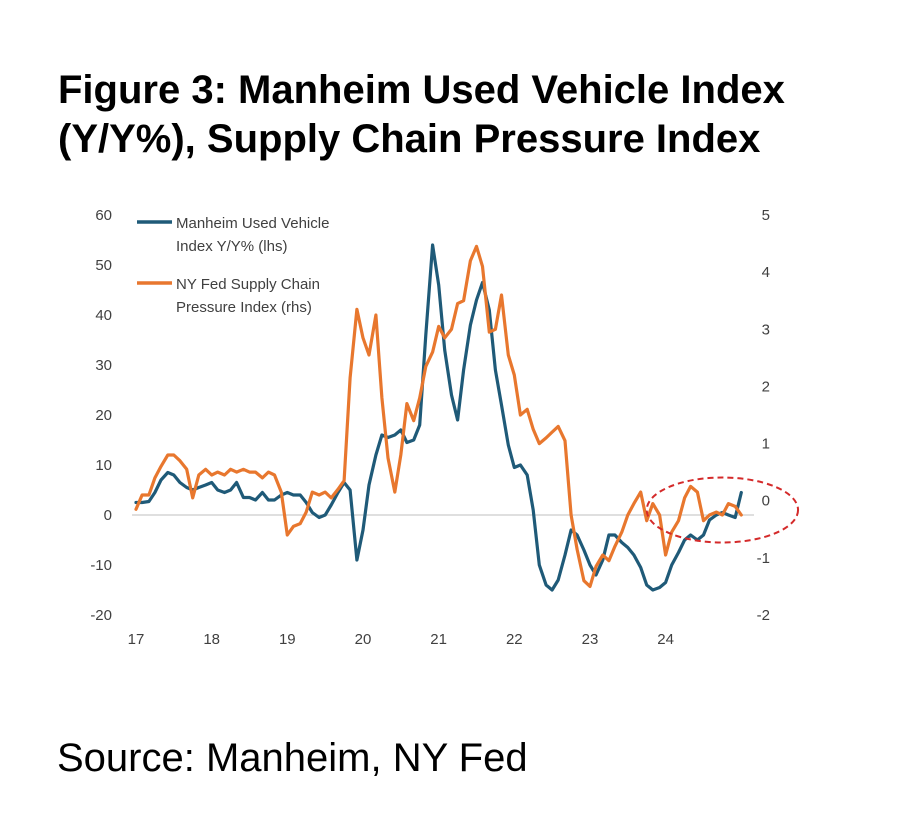  Describe the element at coordinates (248, 284) in the screenshot. I see `legend-label-supply-chain: NY Fed Supply Chain` at that location.